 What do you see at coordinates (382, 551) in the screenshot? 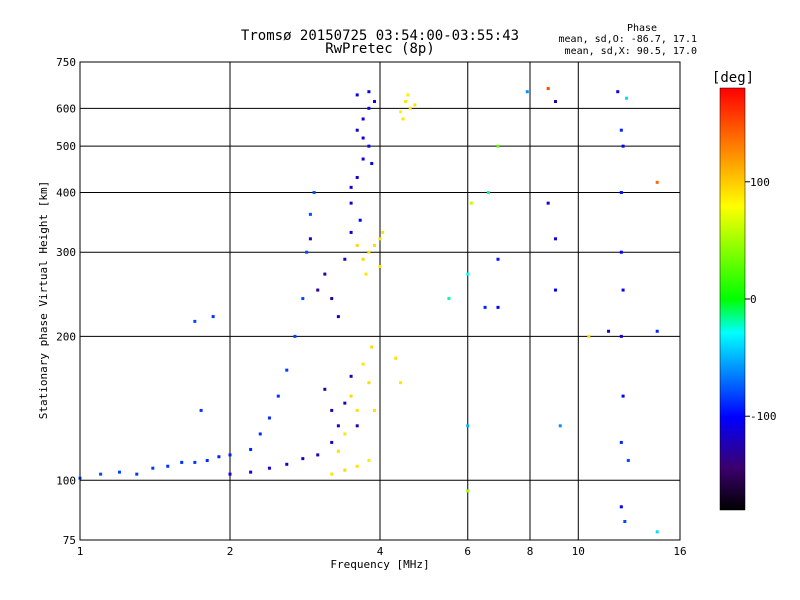
I see `x-axis-ticks: 1 2 4 6 8 10 16` at bounding box center [382, 551].